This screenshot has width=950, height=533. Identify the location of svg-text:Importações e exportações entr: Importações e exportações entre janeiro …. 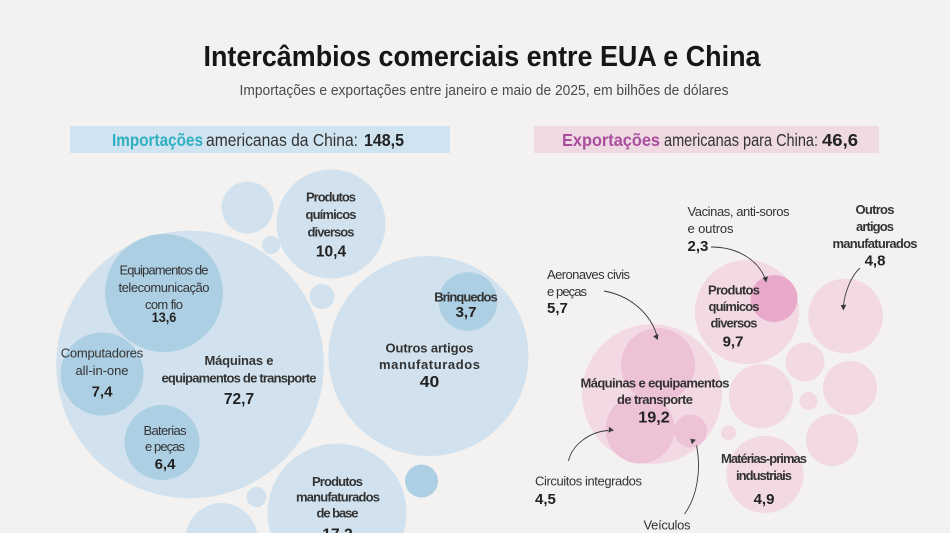
(484, 90).